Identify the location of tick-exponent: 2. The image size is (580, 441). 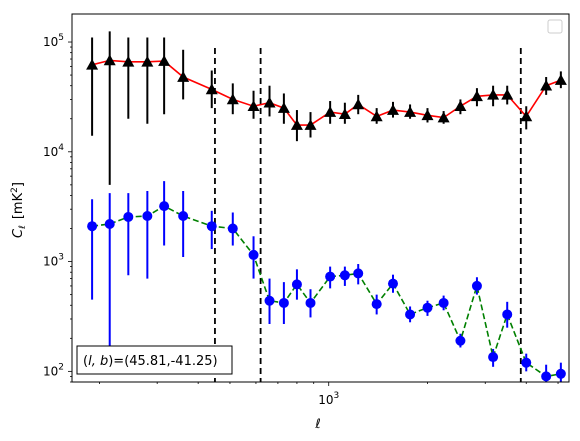
(61, 367).